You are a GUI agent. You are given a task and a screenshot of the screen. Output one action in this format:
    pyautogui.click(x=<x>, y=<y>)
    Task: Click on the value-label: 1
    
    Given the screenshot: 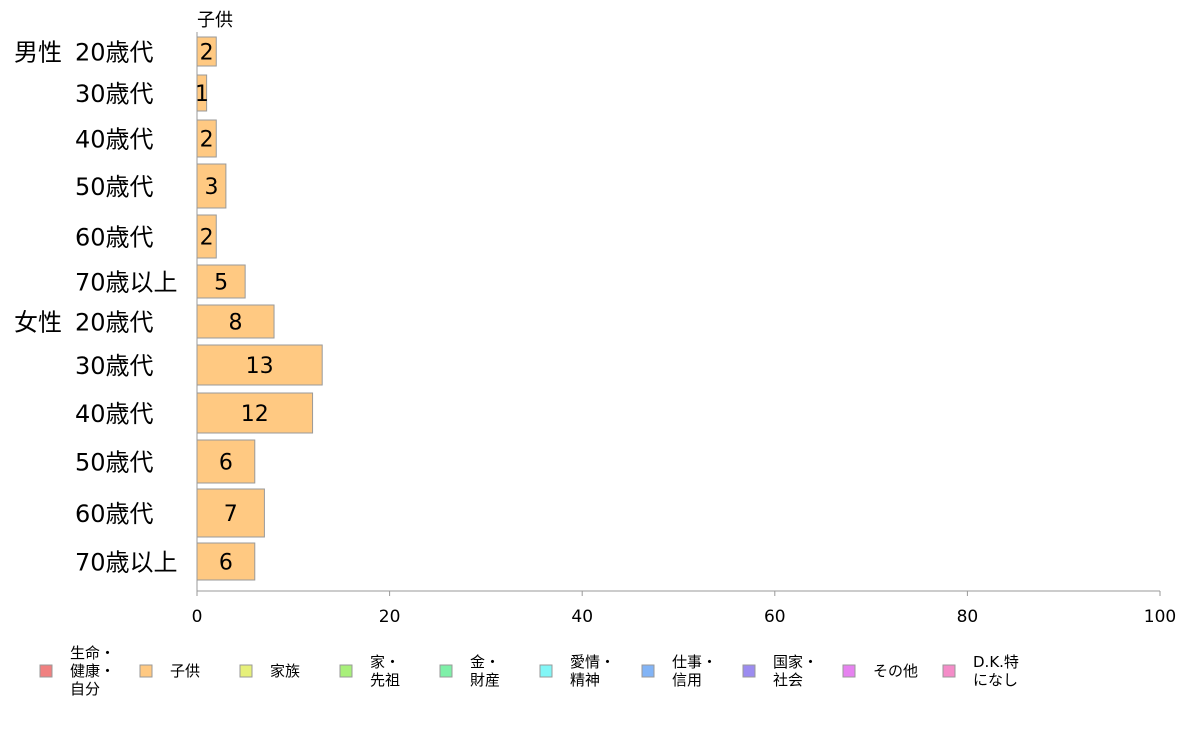 What is the action you would take?
    pyautogui.click(x=202, y=94)
    